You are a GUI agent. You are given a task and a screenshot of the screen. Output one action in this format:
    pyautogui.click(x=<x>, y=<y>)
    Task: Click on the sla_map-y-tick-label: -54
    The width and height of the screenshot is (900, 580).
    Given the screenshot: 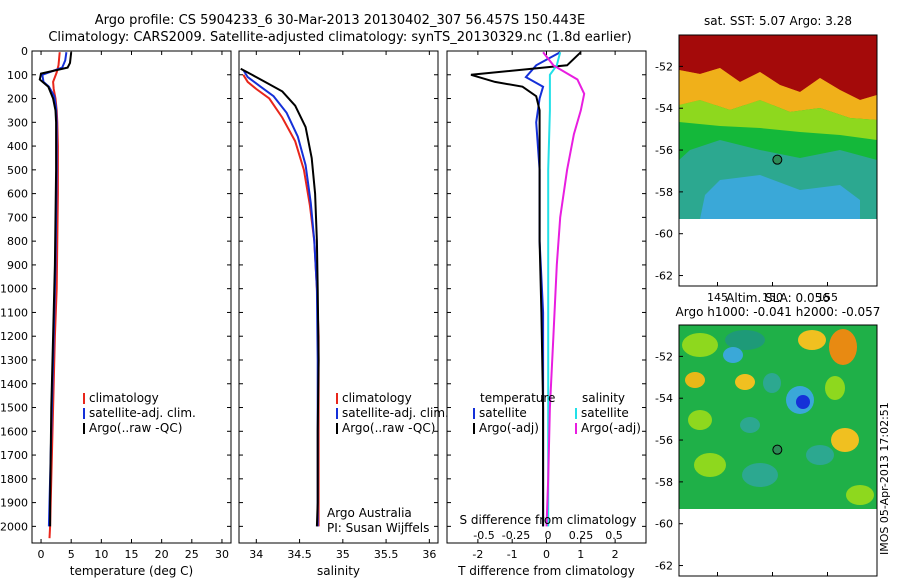 What is the action you would take?
    pyautogui.click(x=664, y=398)
    